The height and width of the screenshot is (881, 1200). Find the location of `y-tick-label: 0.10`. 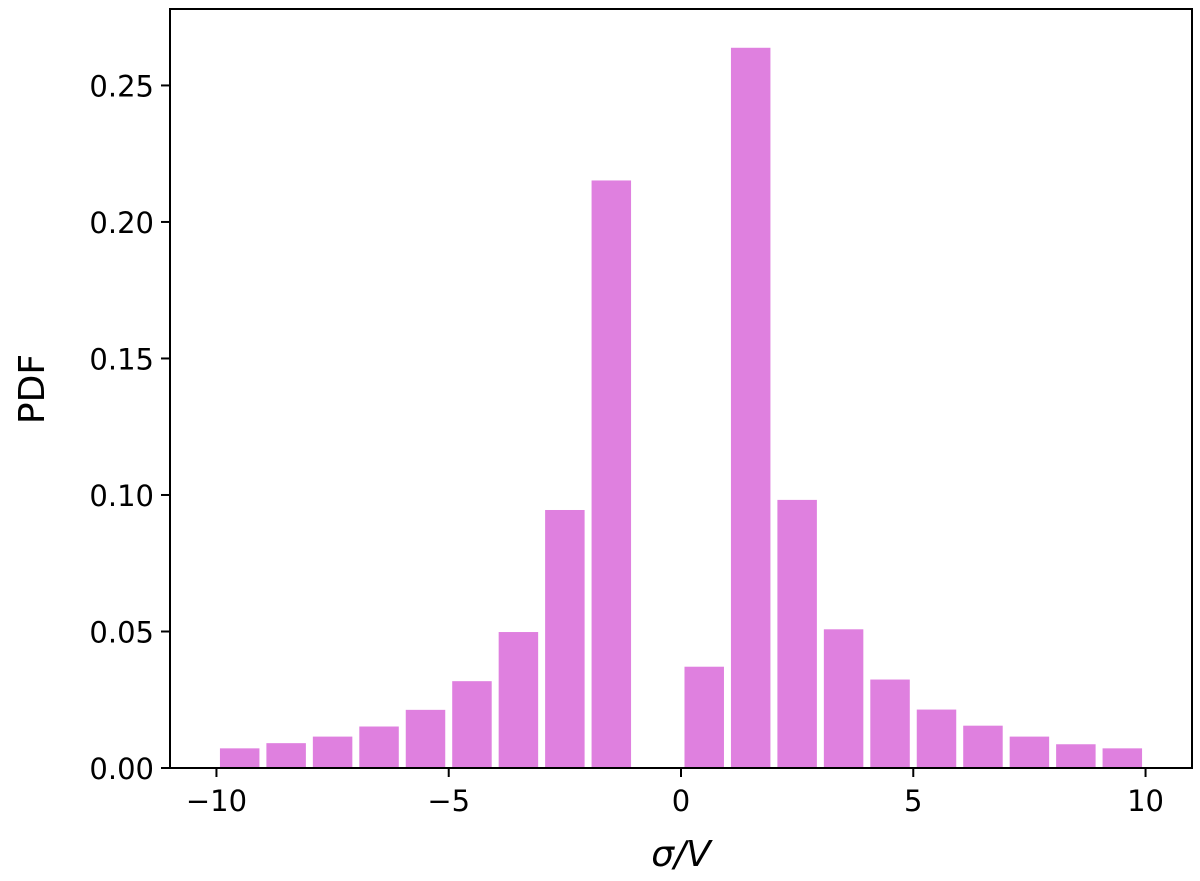

y-tick-label: 0.10 is located at coordinates (121, 496).